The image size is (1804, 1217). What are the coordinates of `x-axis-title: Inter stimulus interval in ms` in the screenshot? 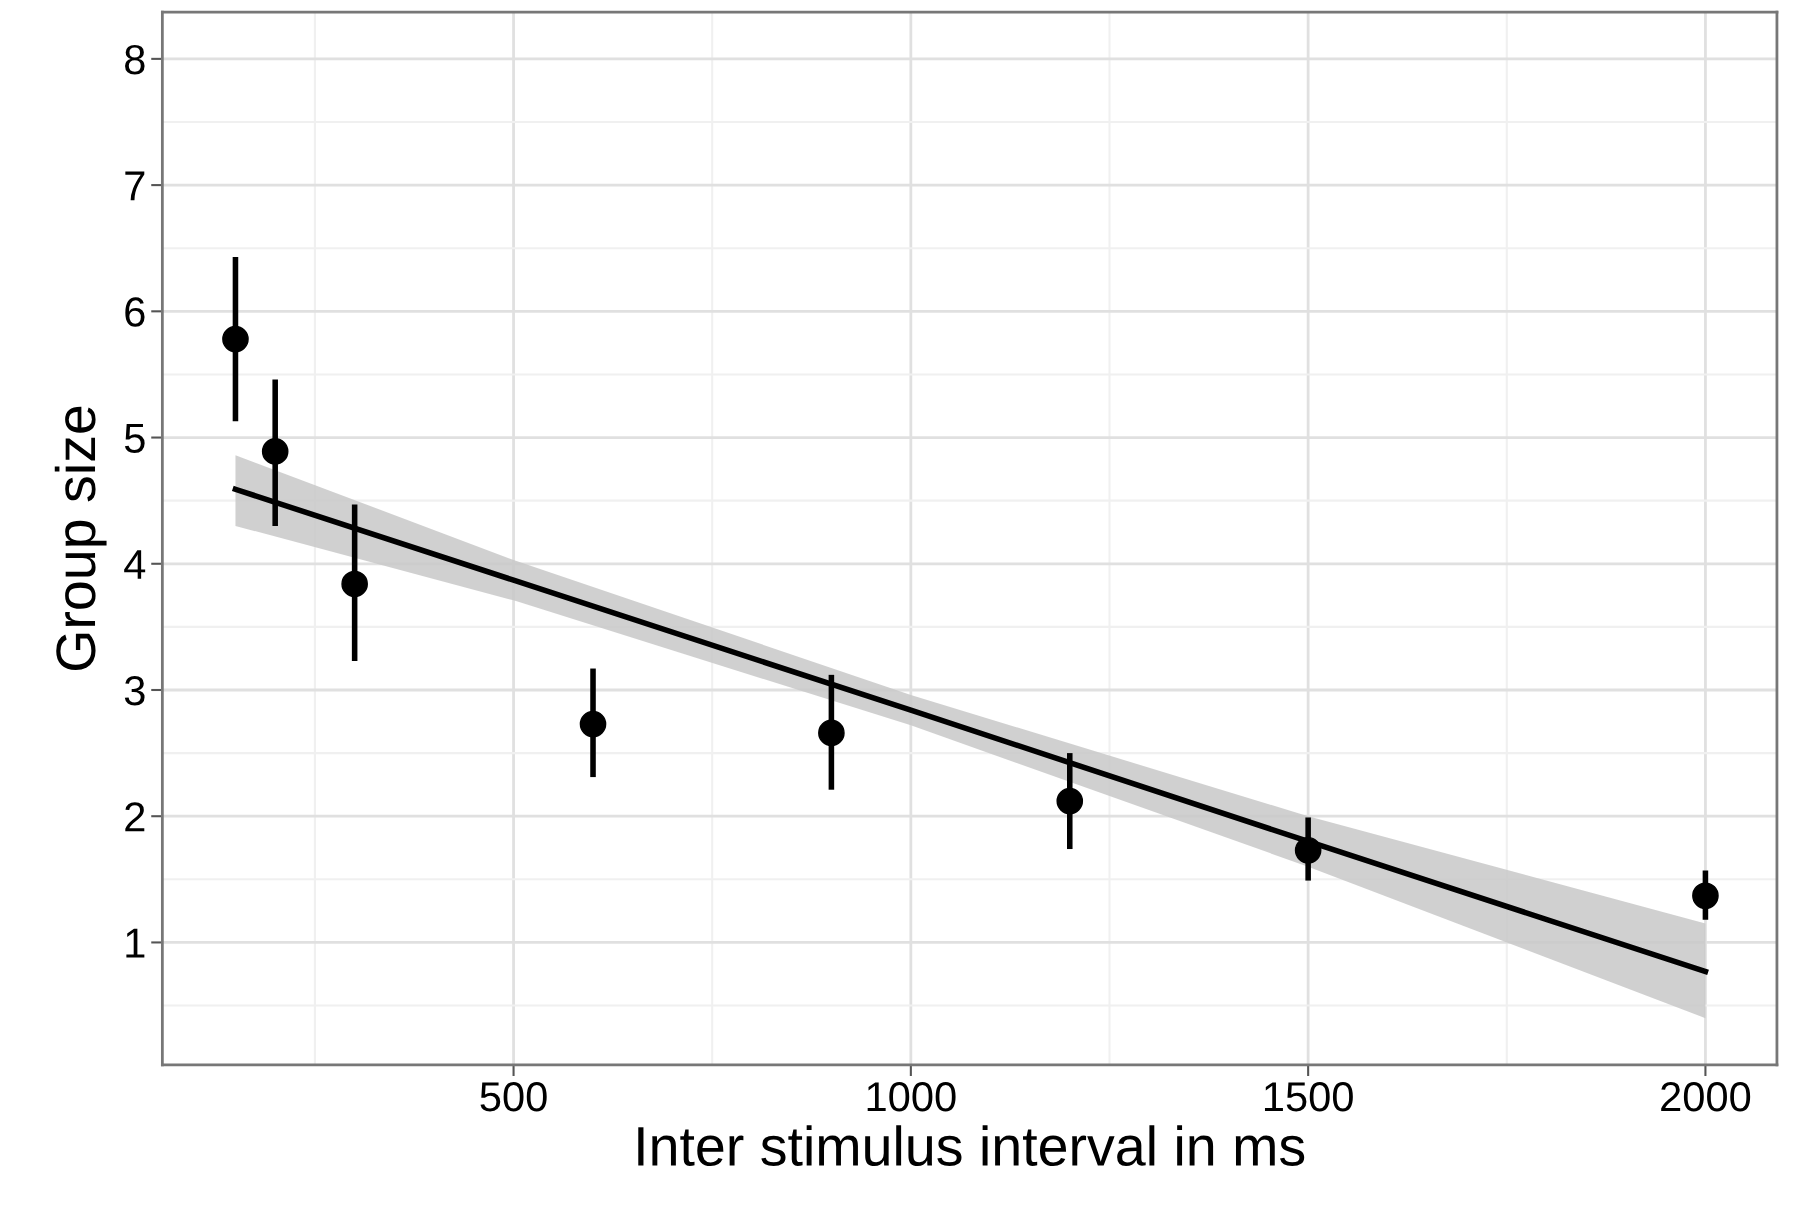 It's located at (971, 1146).